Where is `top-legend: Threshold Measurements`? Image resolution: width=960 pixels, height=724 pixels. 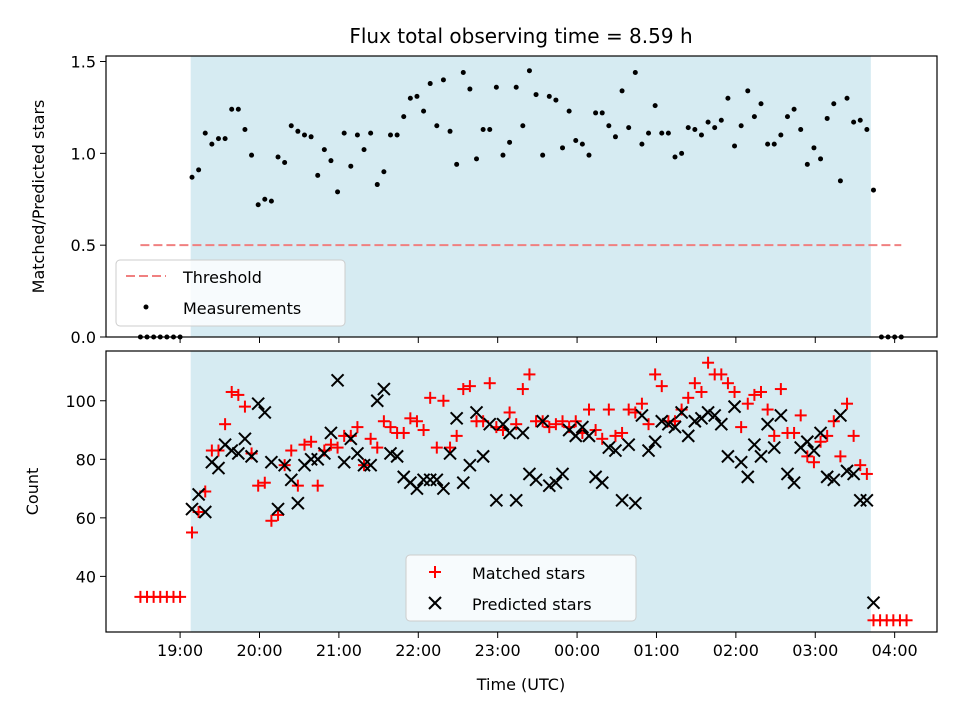
top-legend: Threshold Measurements is located at coordinates (230, 293).